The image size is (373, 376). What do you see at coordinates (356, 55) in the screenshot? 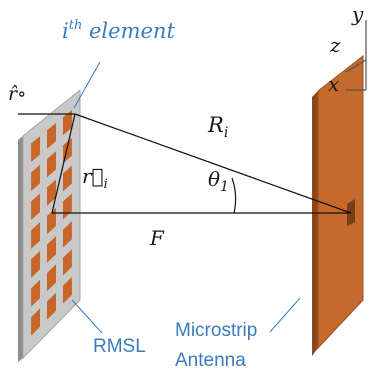
I see `axis-indicator` at bounding box center [356, 55].